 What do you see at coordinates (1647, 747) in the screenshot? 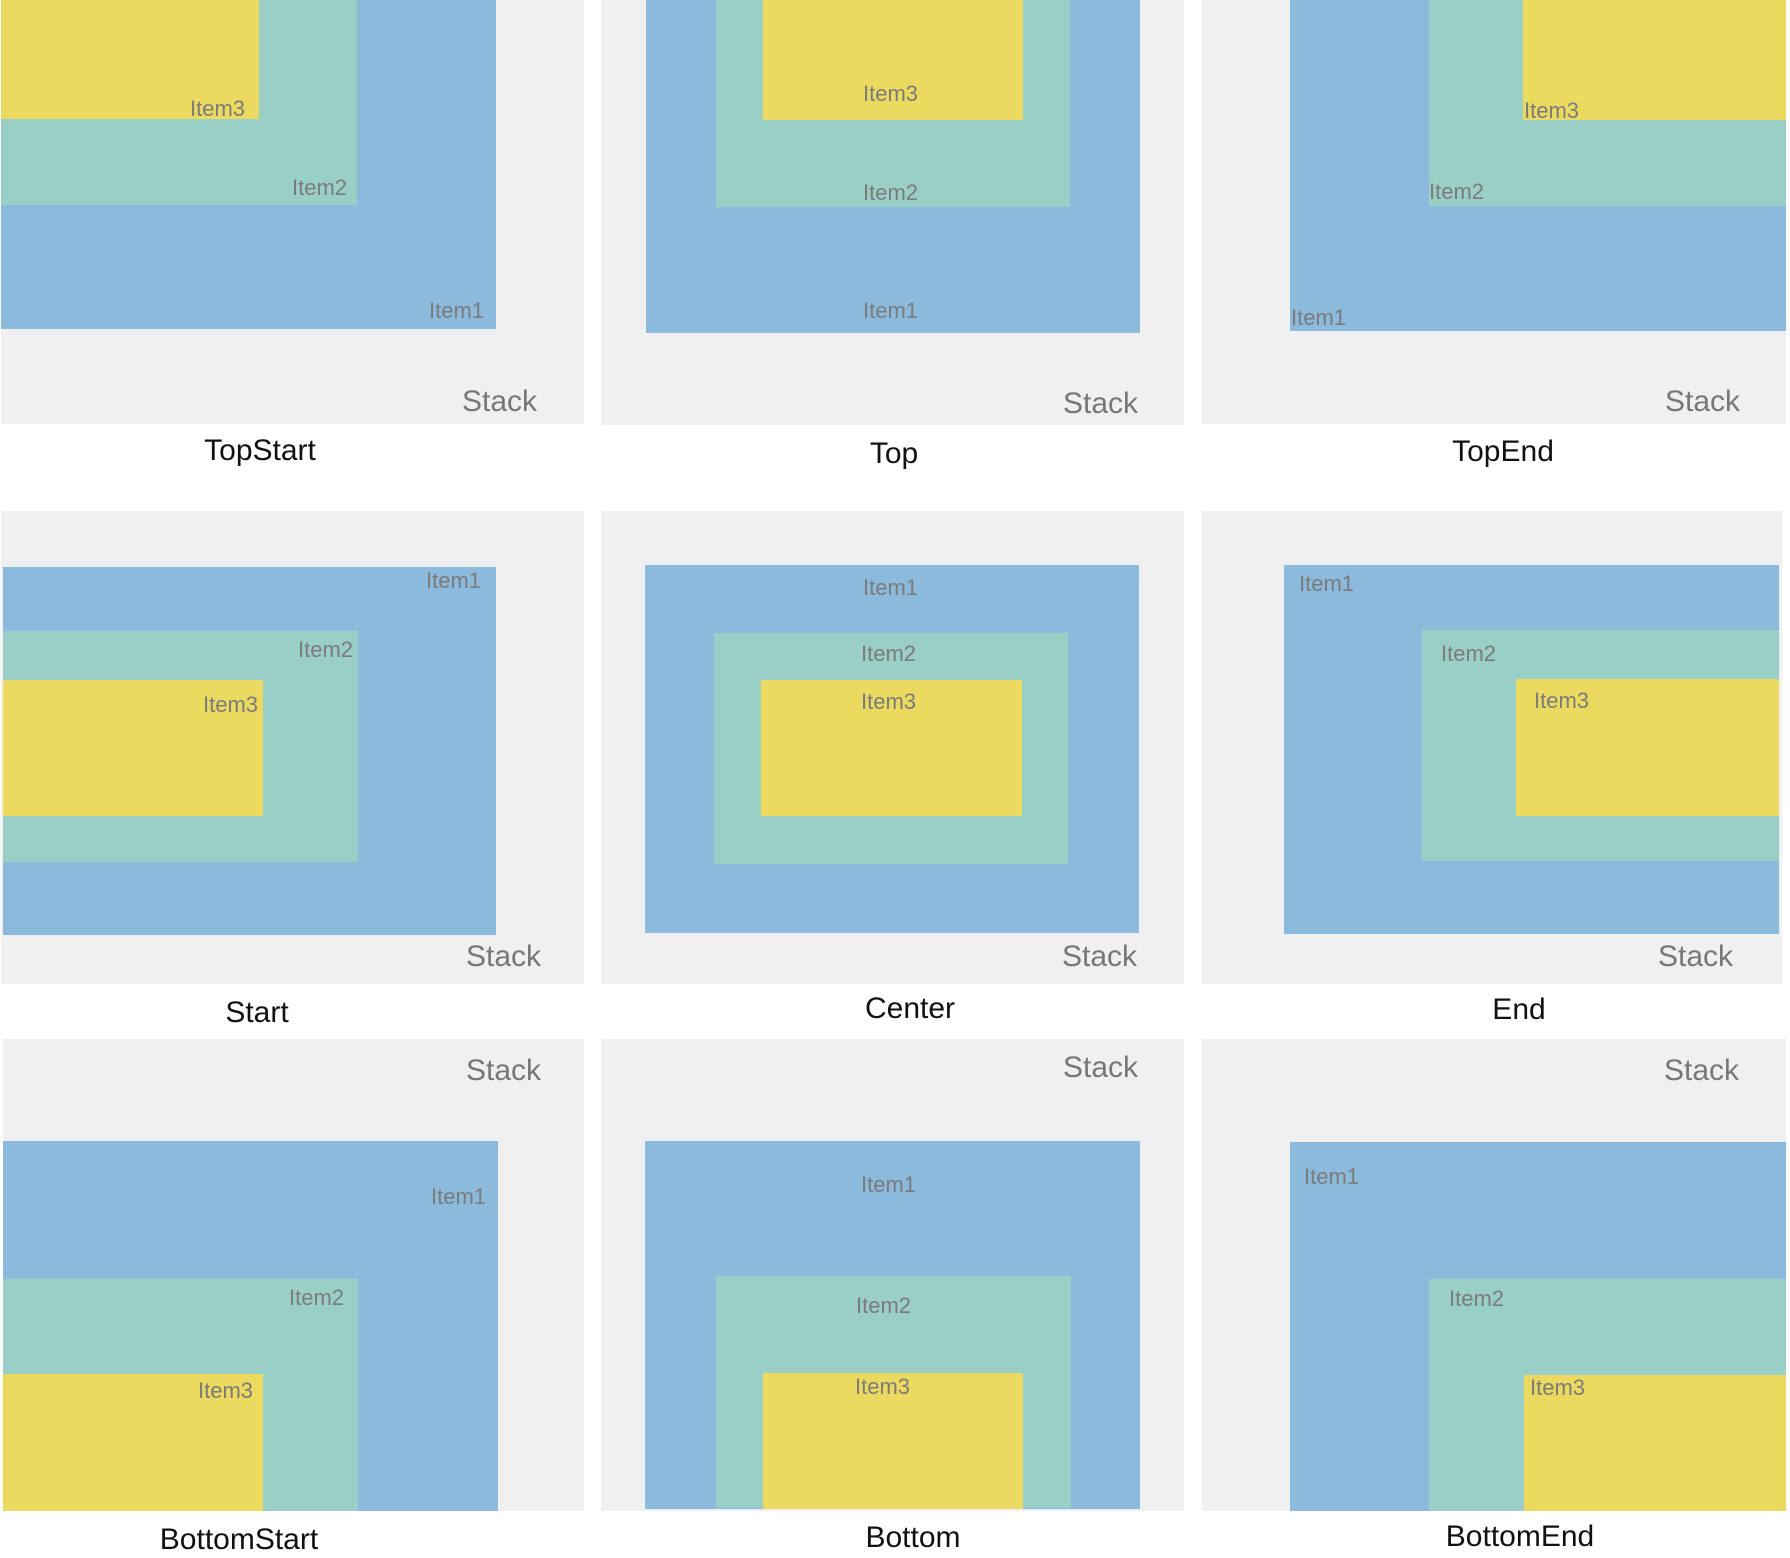
I see `item3-end` at bounding box center [1647, 747].